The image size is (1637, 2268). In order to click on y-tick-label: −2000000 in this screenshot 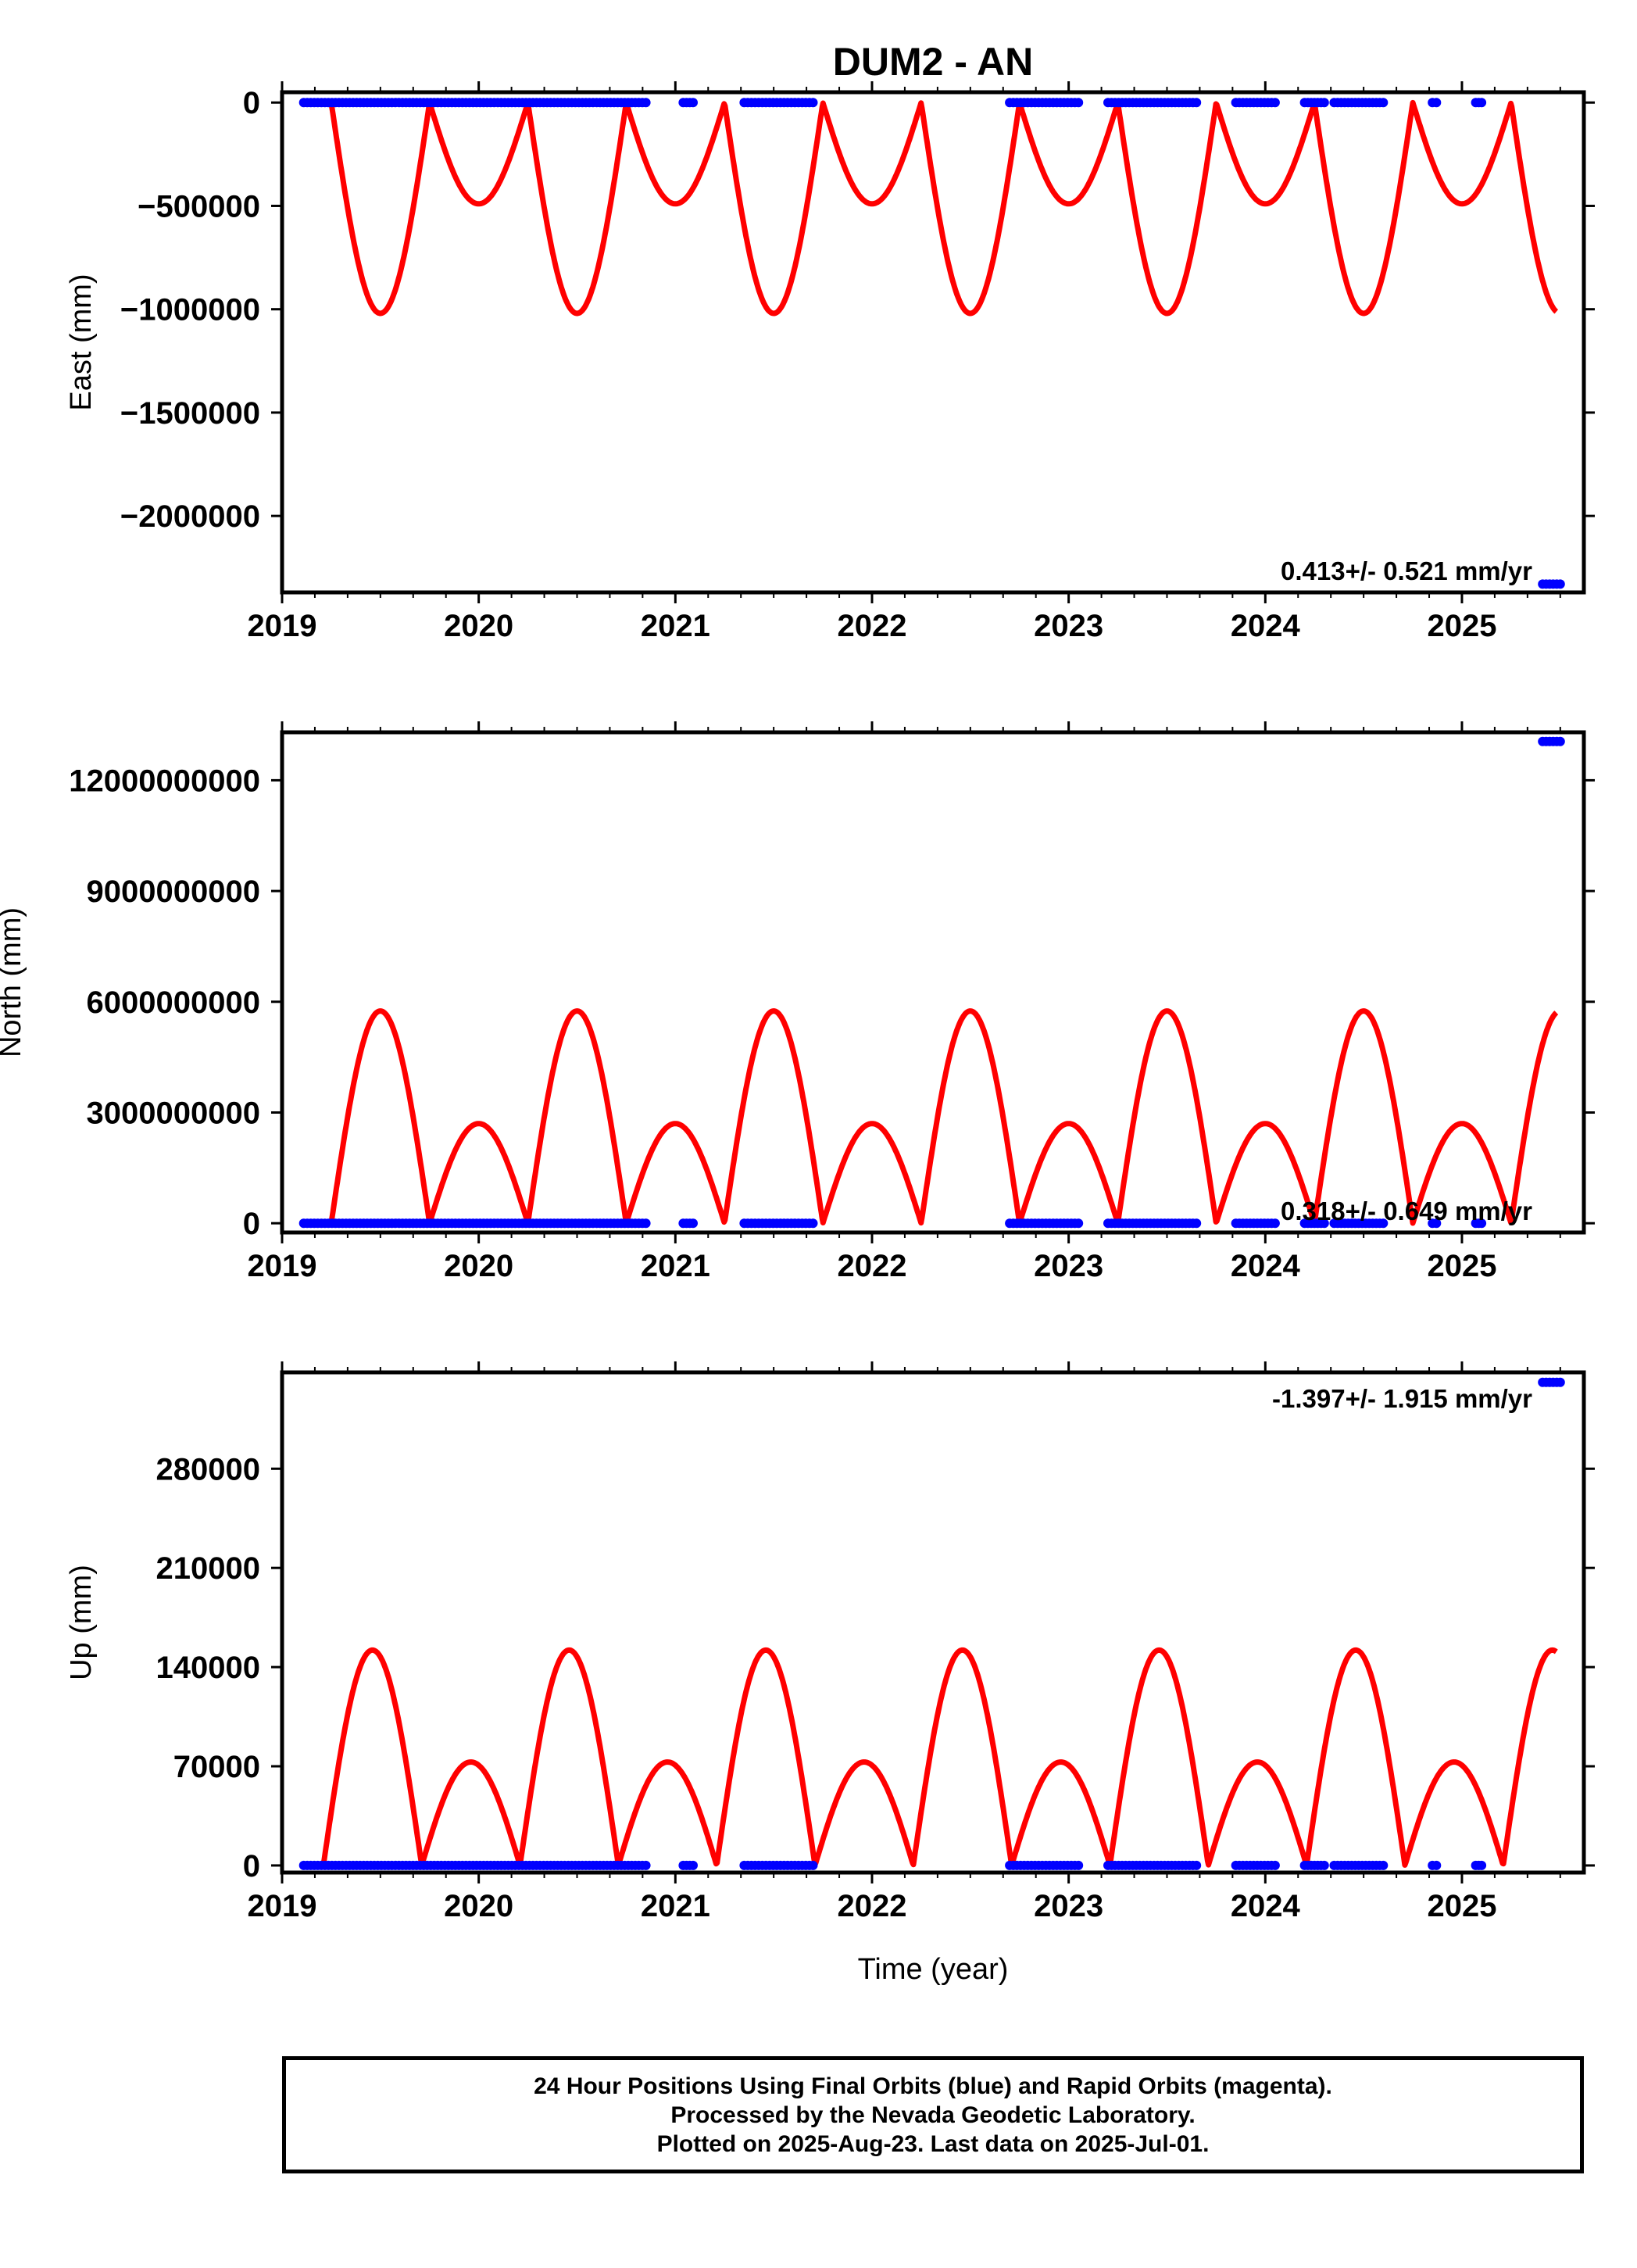, I will do `click(190, 517)`.